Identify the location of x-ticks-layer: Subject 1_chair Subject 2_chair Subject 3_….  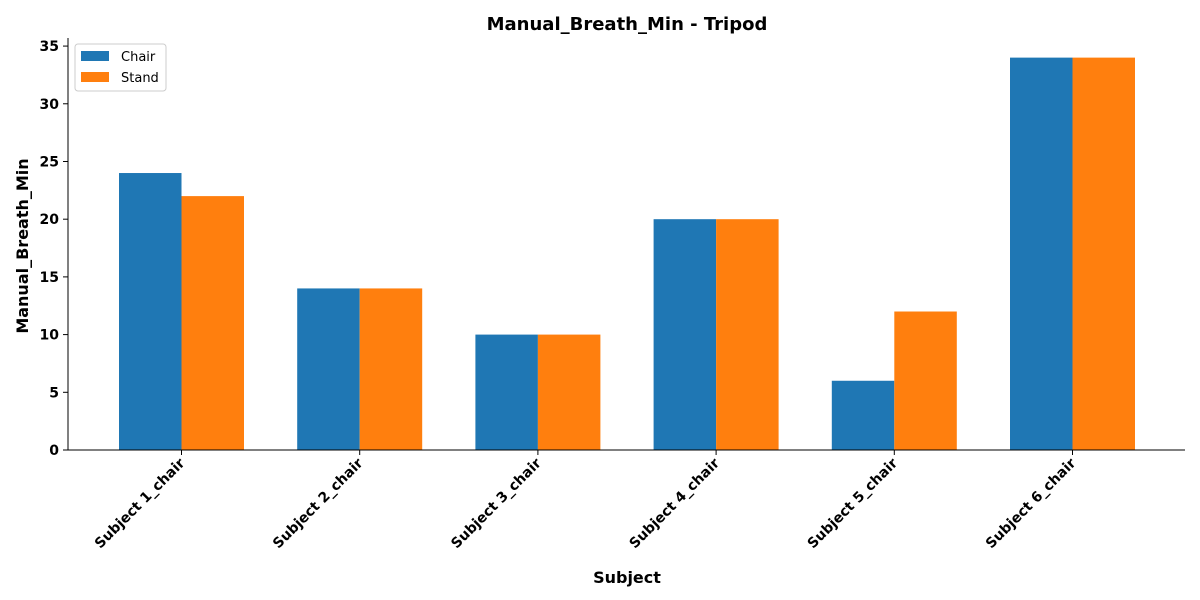
(586, 501).